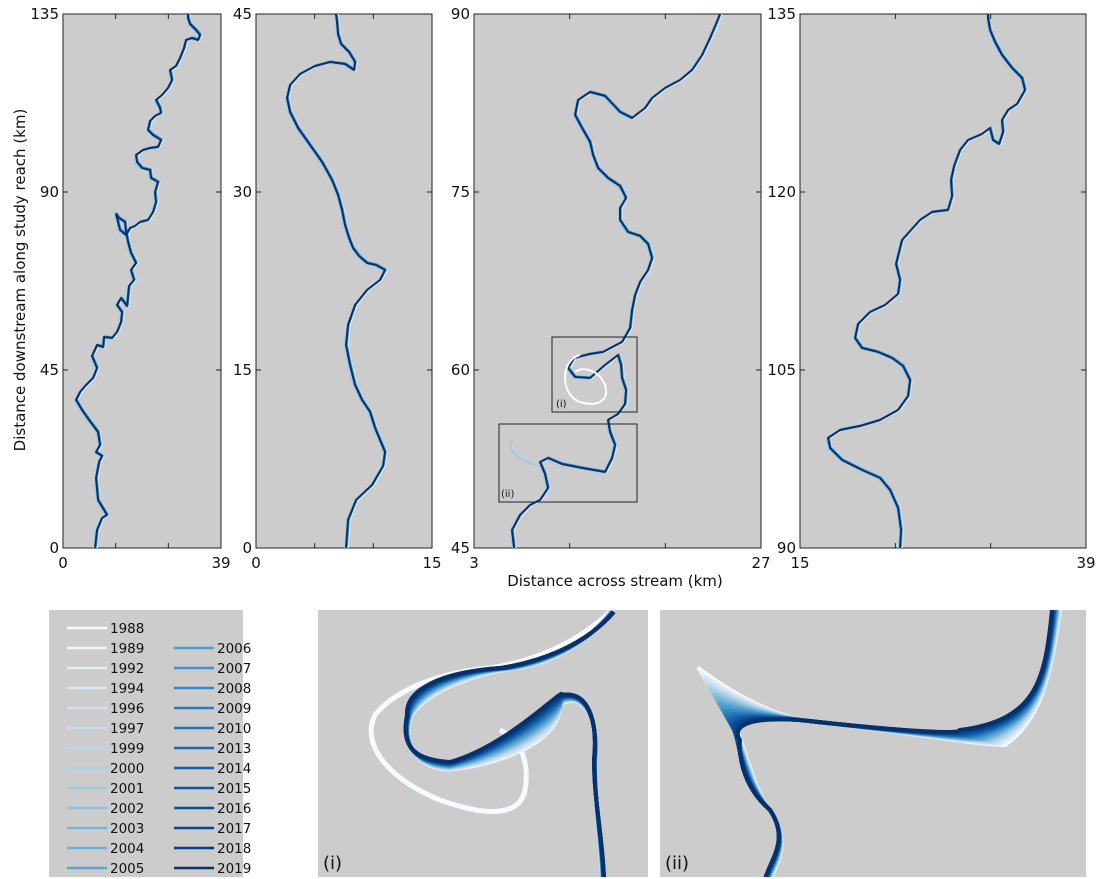 The height and width of the screenshot is (879, 1097). I want to click on inset-i: (i), so click(483, 743).